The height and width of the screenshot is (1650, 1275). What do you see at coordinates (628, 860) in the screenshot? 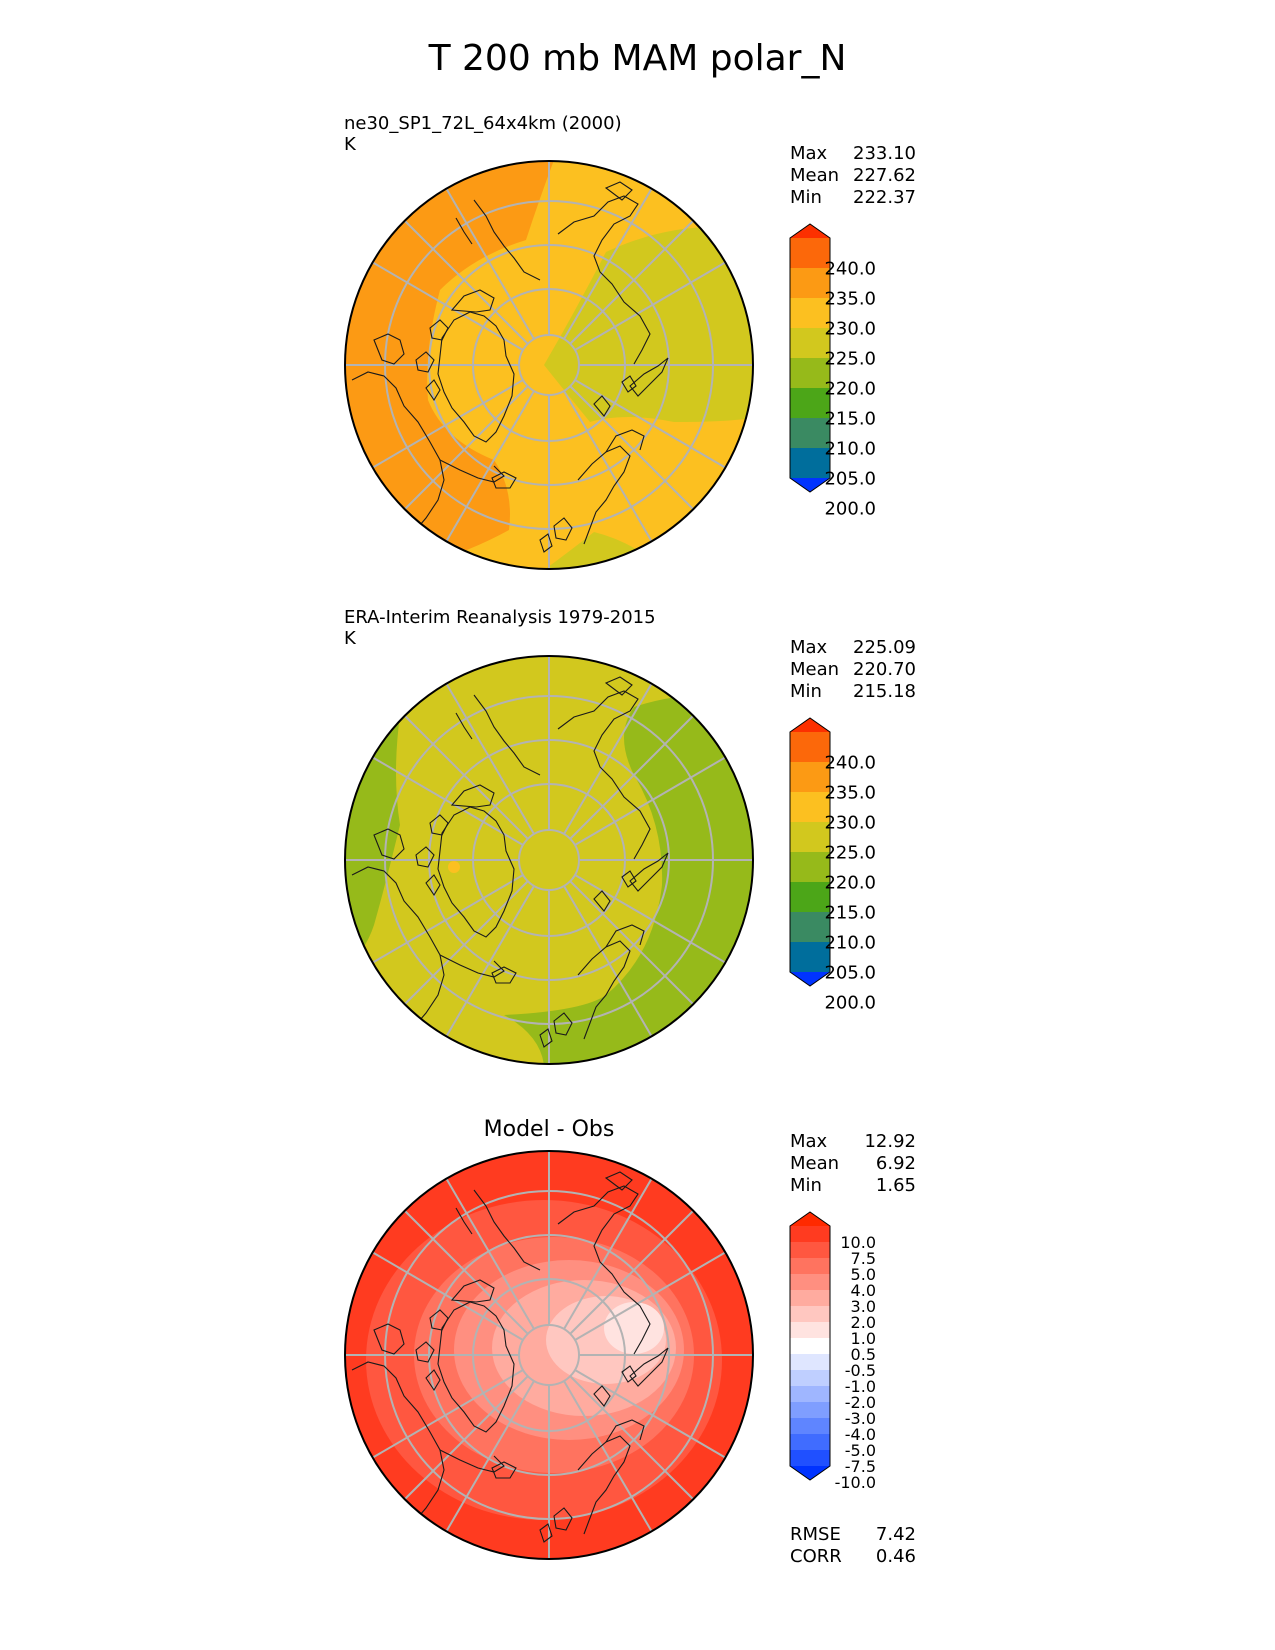
I see `field-region-215-220-east` at bounding box center [628, 860].